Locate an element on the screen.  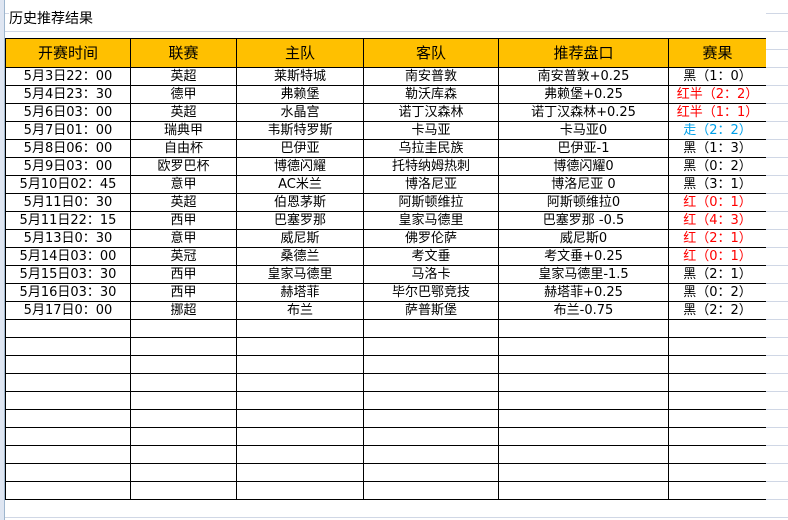
result-cell: 黑（2：1） is located at coordinates (717, 274).